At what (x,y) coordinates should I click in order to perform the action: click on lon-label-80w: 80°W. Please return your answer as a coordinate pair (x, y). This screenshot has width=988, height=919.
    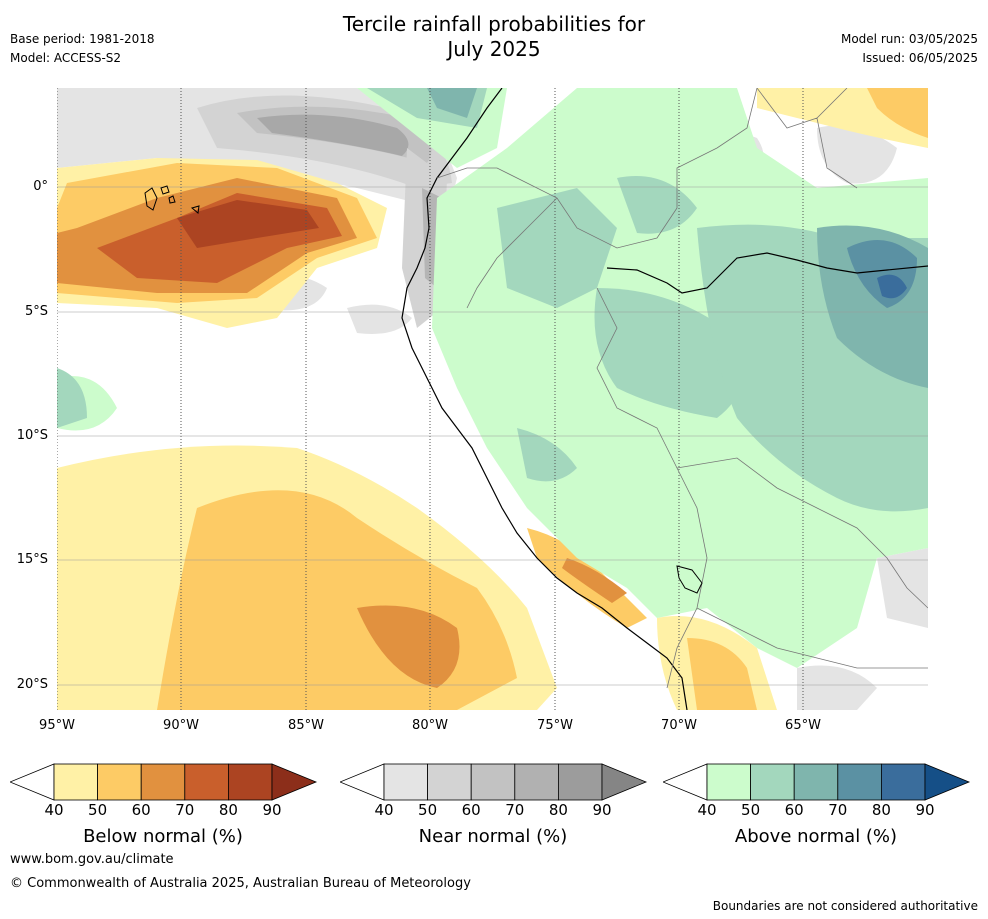
    Looking at the image, I should click on (430, 725).